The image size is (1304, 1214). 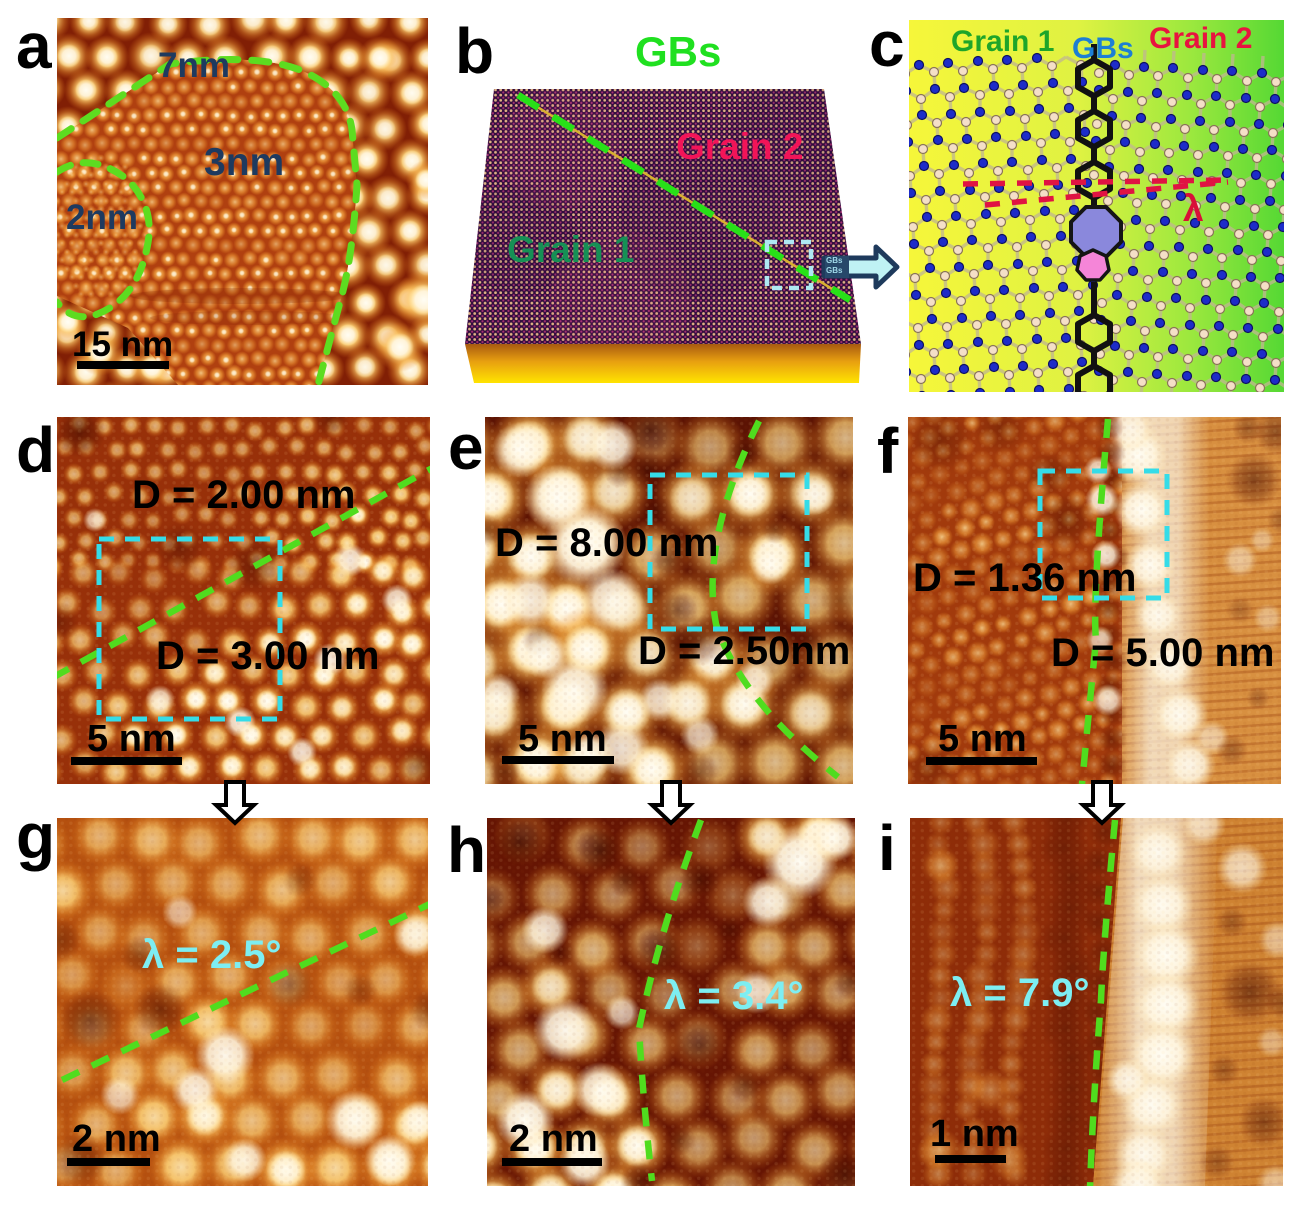 What do you see at coordinates (744, 651) in the screenshot?
I see `svg-text: D = 2.50nm` at bounding box center [744, 651].